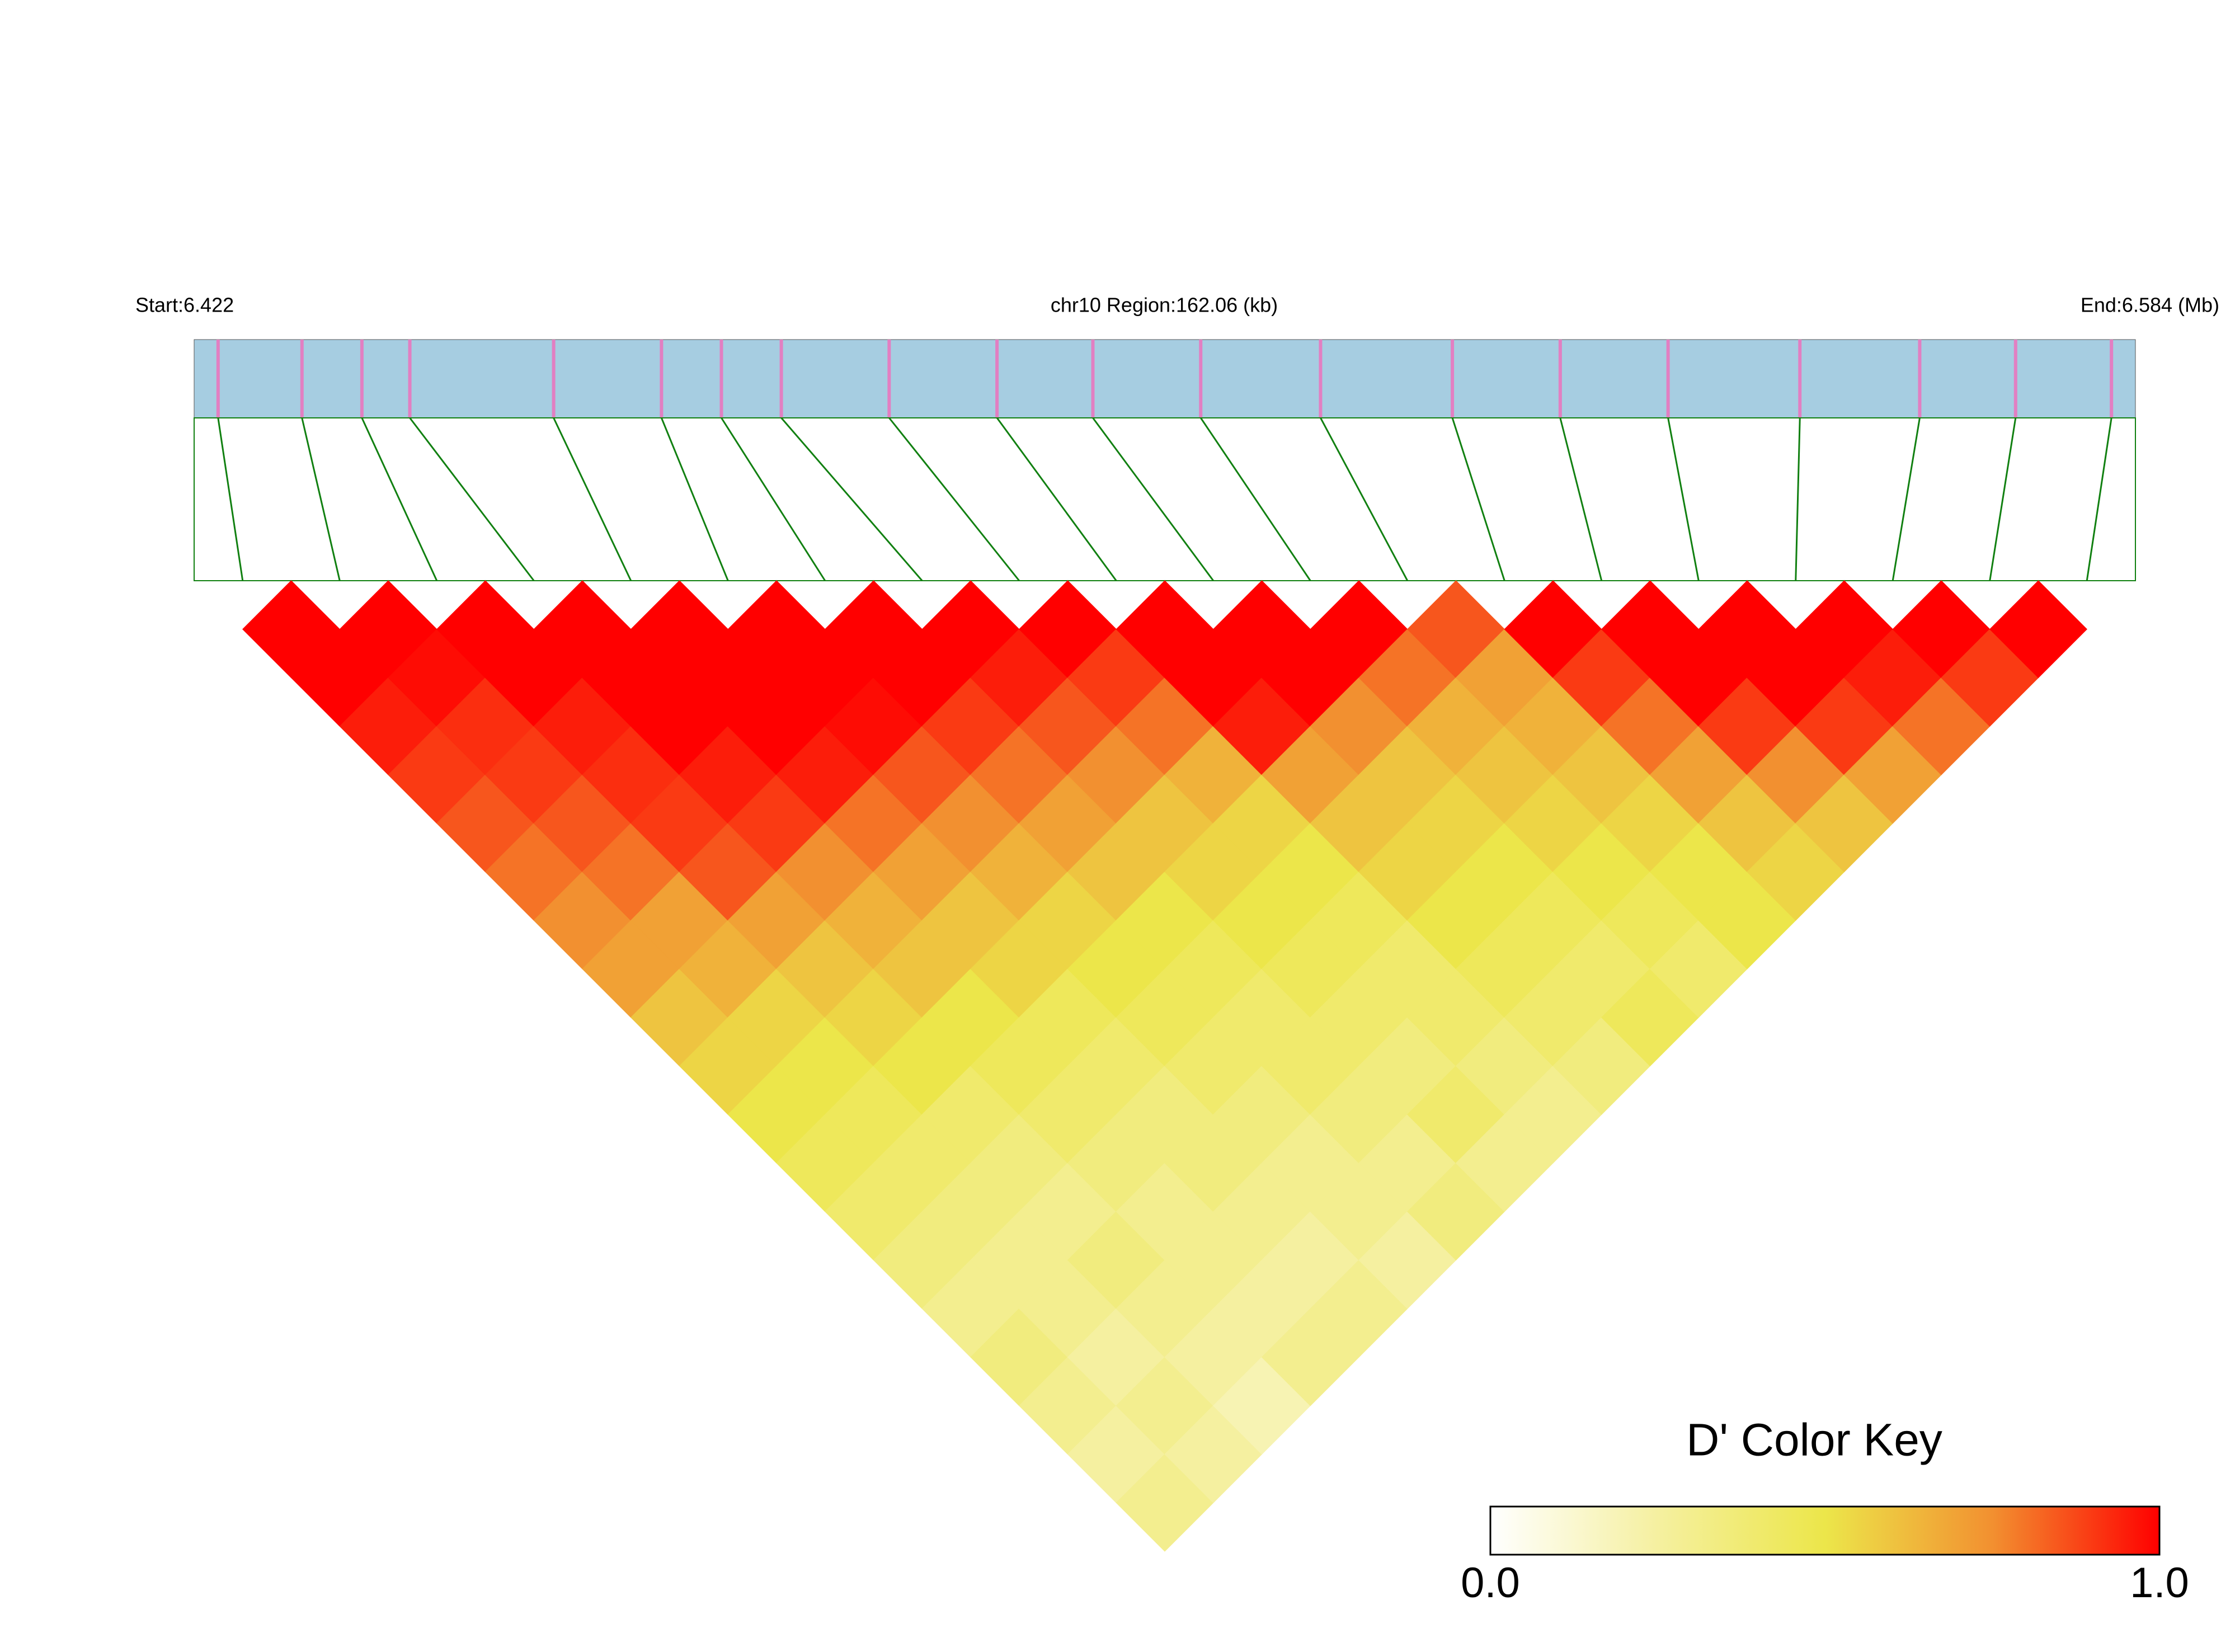 This screenshot has width=2235, height=1652. Describe the element at coordinates (2159, 1583) in the screenshot. I see `key-tick-label: 1.0` at that location.